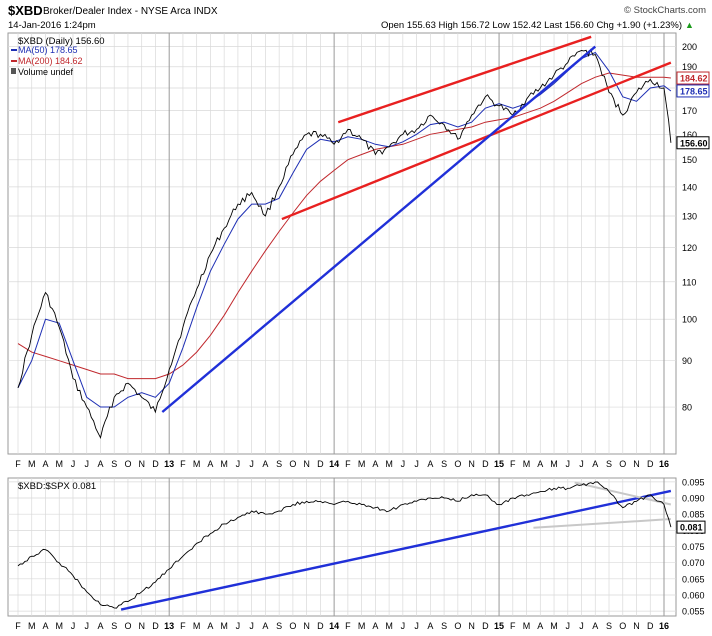  What do you see at coordinates (693, 482) in the screenshot?
I see `ratio-tick-label: 0.095` at bounding box center [693, 482].